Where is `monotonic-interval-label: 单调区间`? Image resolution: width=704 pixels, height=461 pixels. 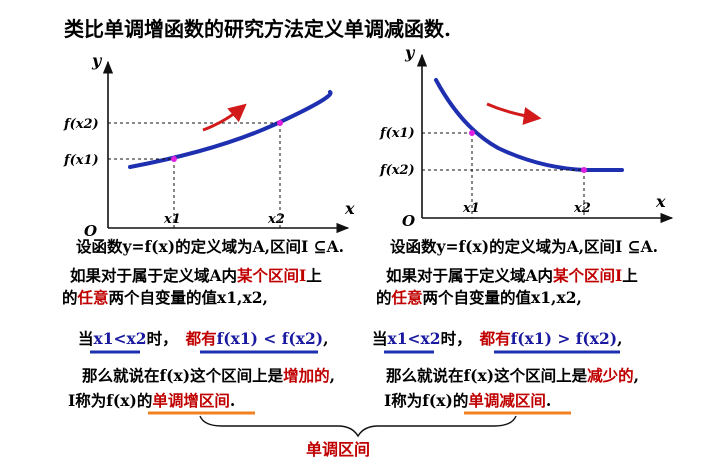 monotonic-interval-label: 单调区间 is located at coordinates (338, 449).